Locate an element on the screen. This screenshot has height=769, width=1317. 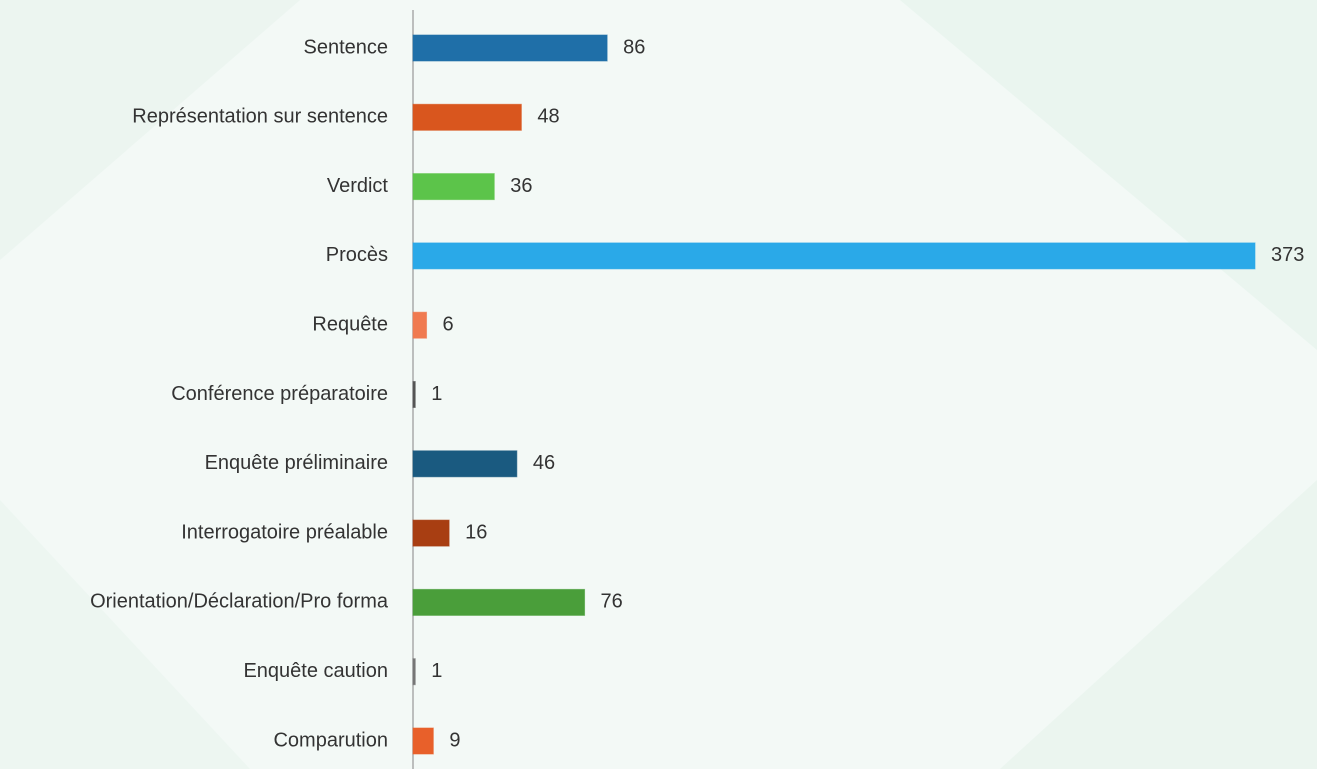
value-label: 36 is located at coordinates (521, 186).